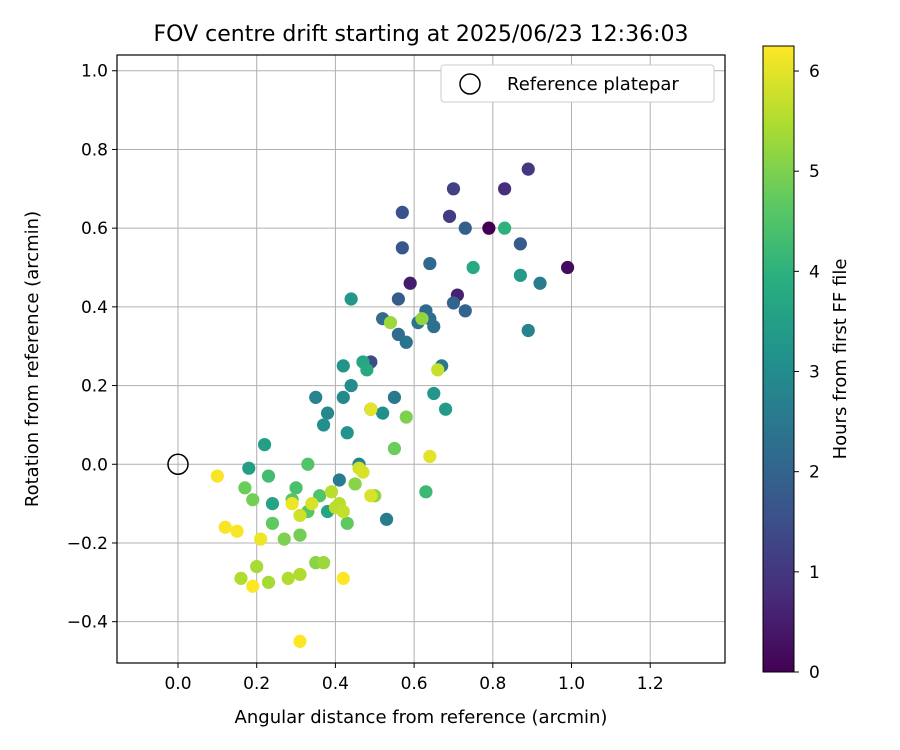 This screenshot has width=900, height=750. I want to click on x-axis-ticks: 0.0 0.2 0.4 0.6 0.8 1.0 1.2, so click(414, 678).